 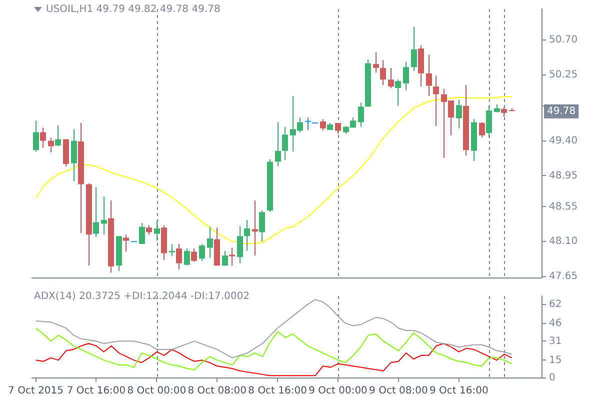 I want to click on y-tick-label: 46, so click(x=555, y=323).